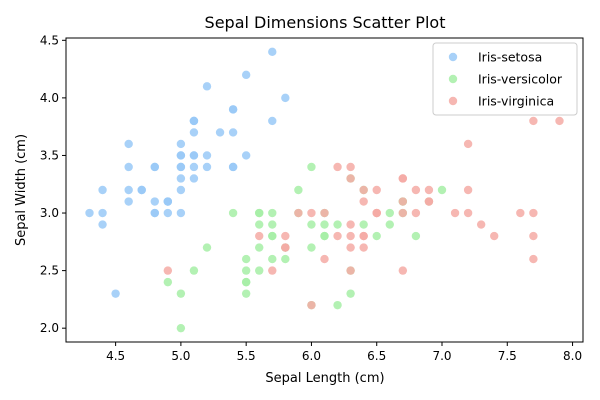  What do you see at coordinates (505, 79) in the screenshot?
I see `legend: Iris-setosa Iris-versicolor Iris-virginica` at bounding box center [505, 79].